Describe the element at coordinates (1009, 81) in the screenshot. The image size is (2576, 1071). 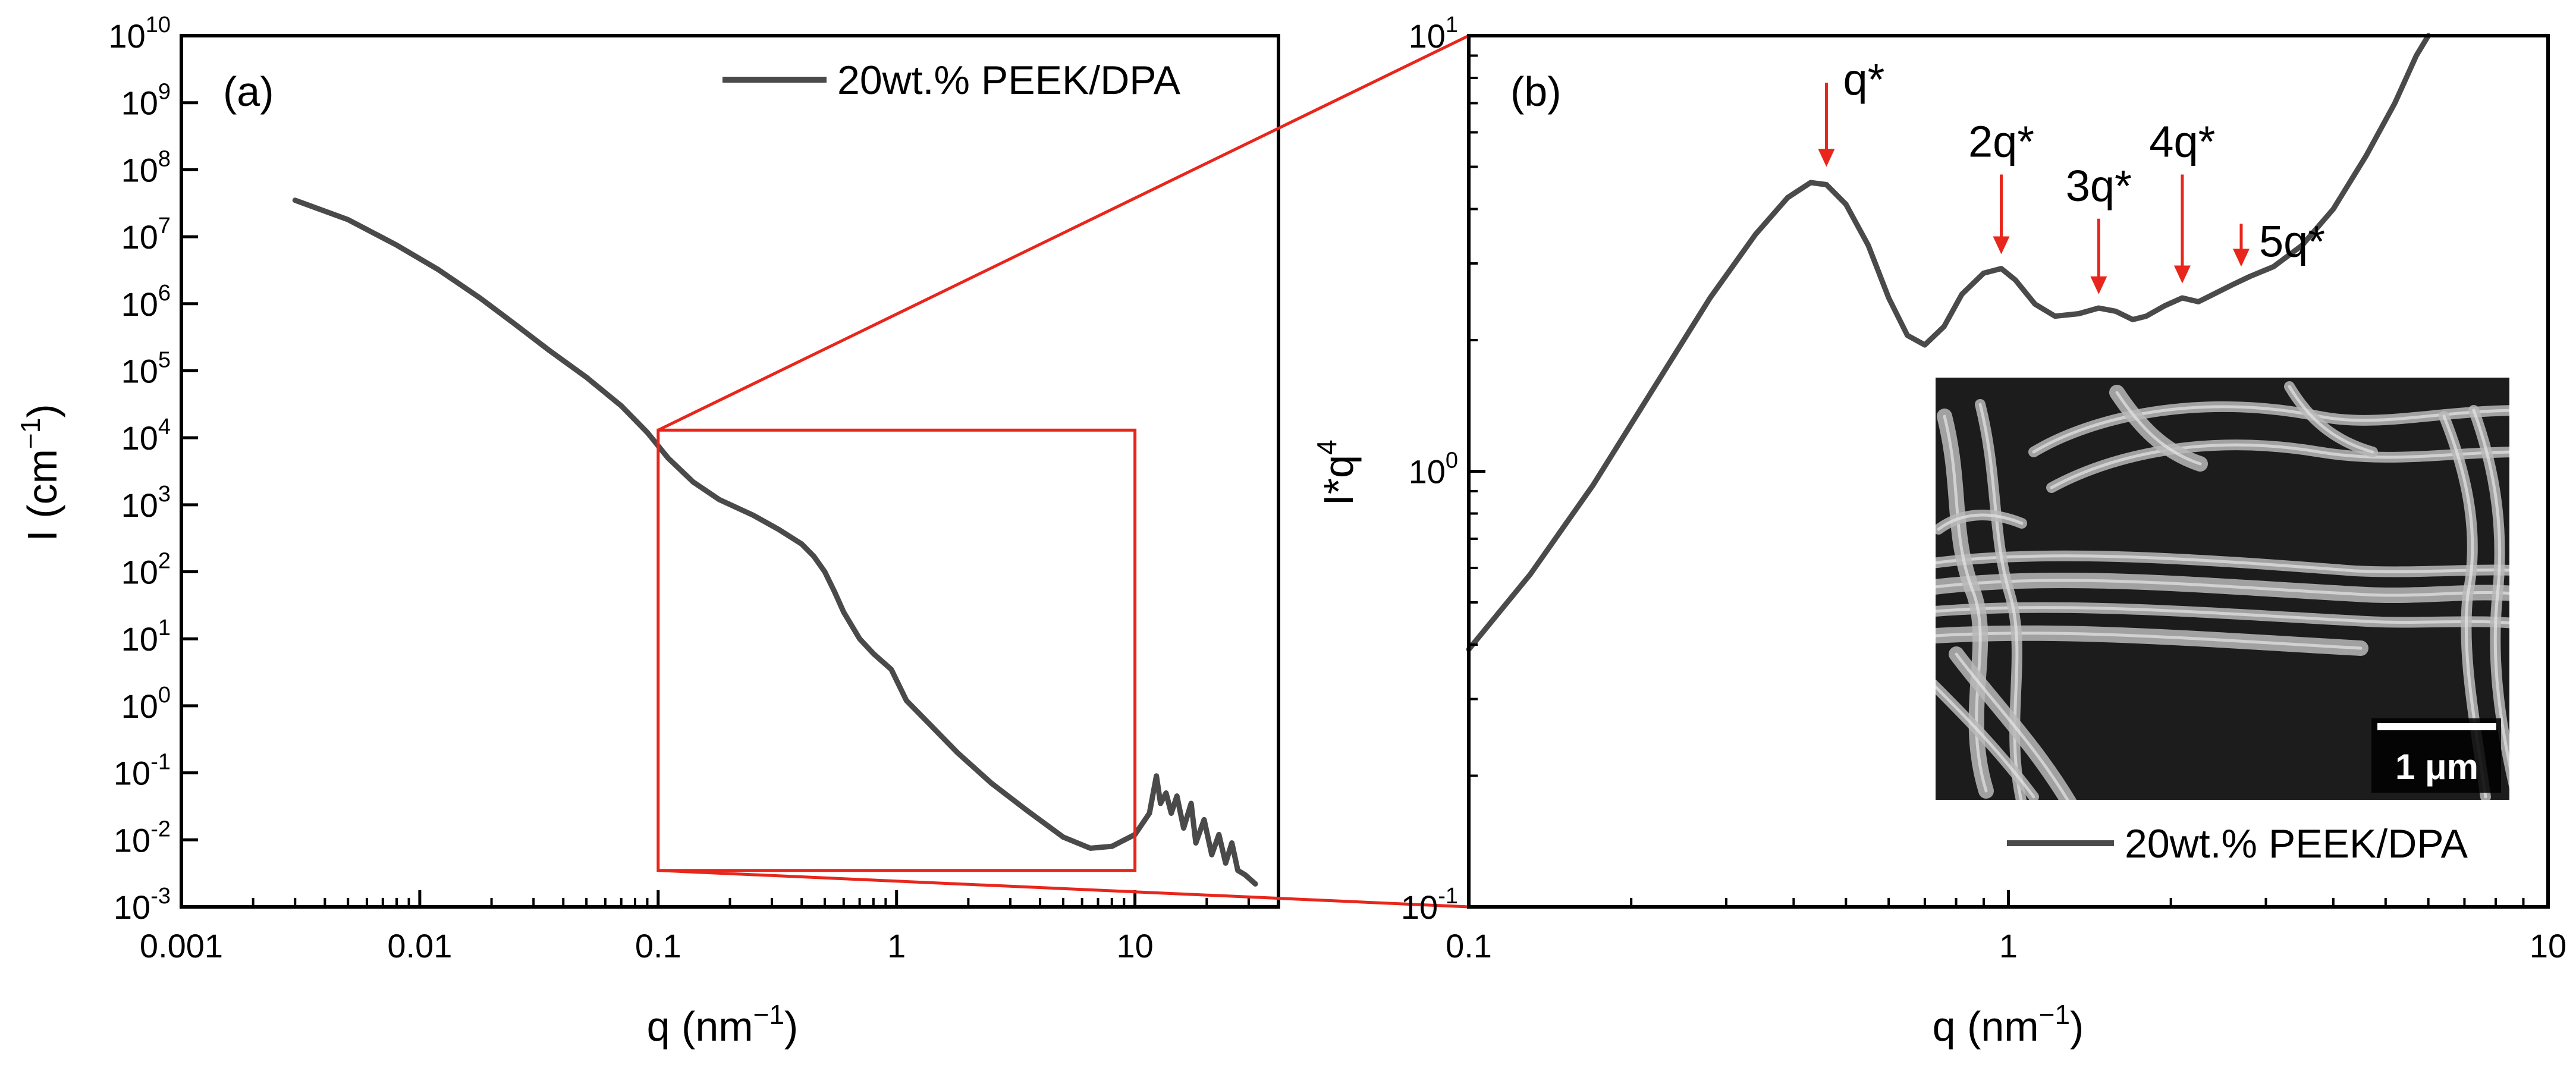
I see `panel-a-legend-label: 20wt.% PEEK/DPA` at that location.